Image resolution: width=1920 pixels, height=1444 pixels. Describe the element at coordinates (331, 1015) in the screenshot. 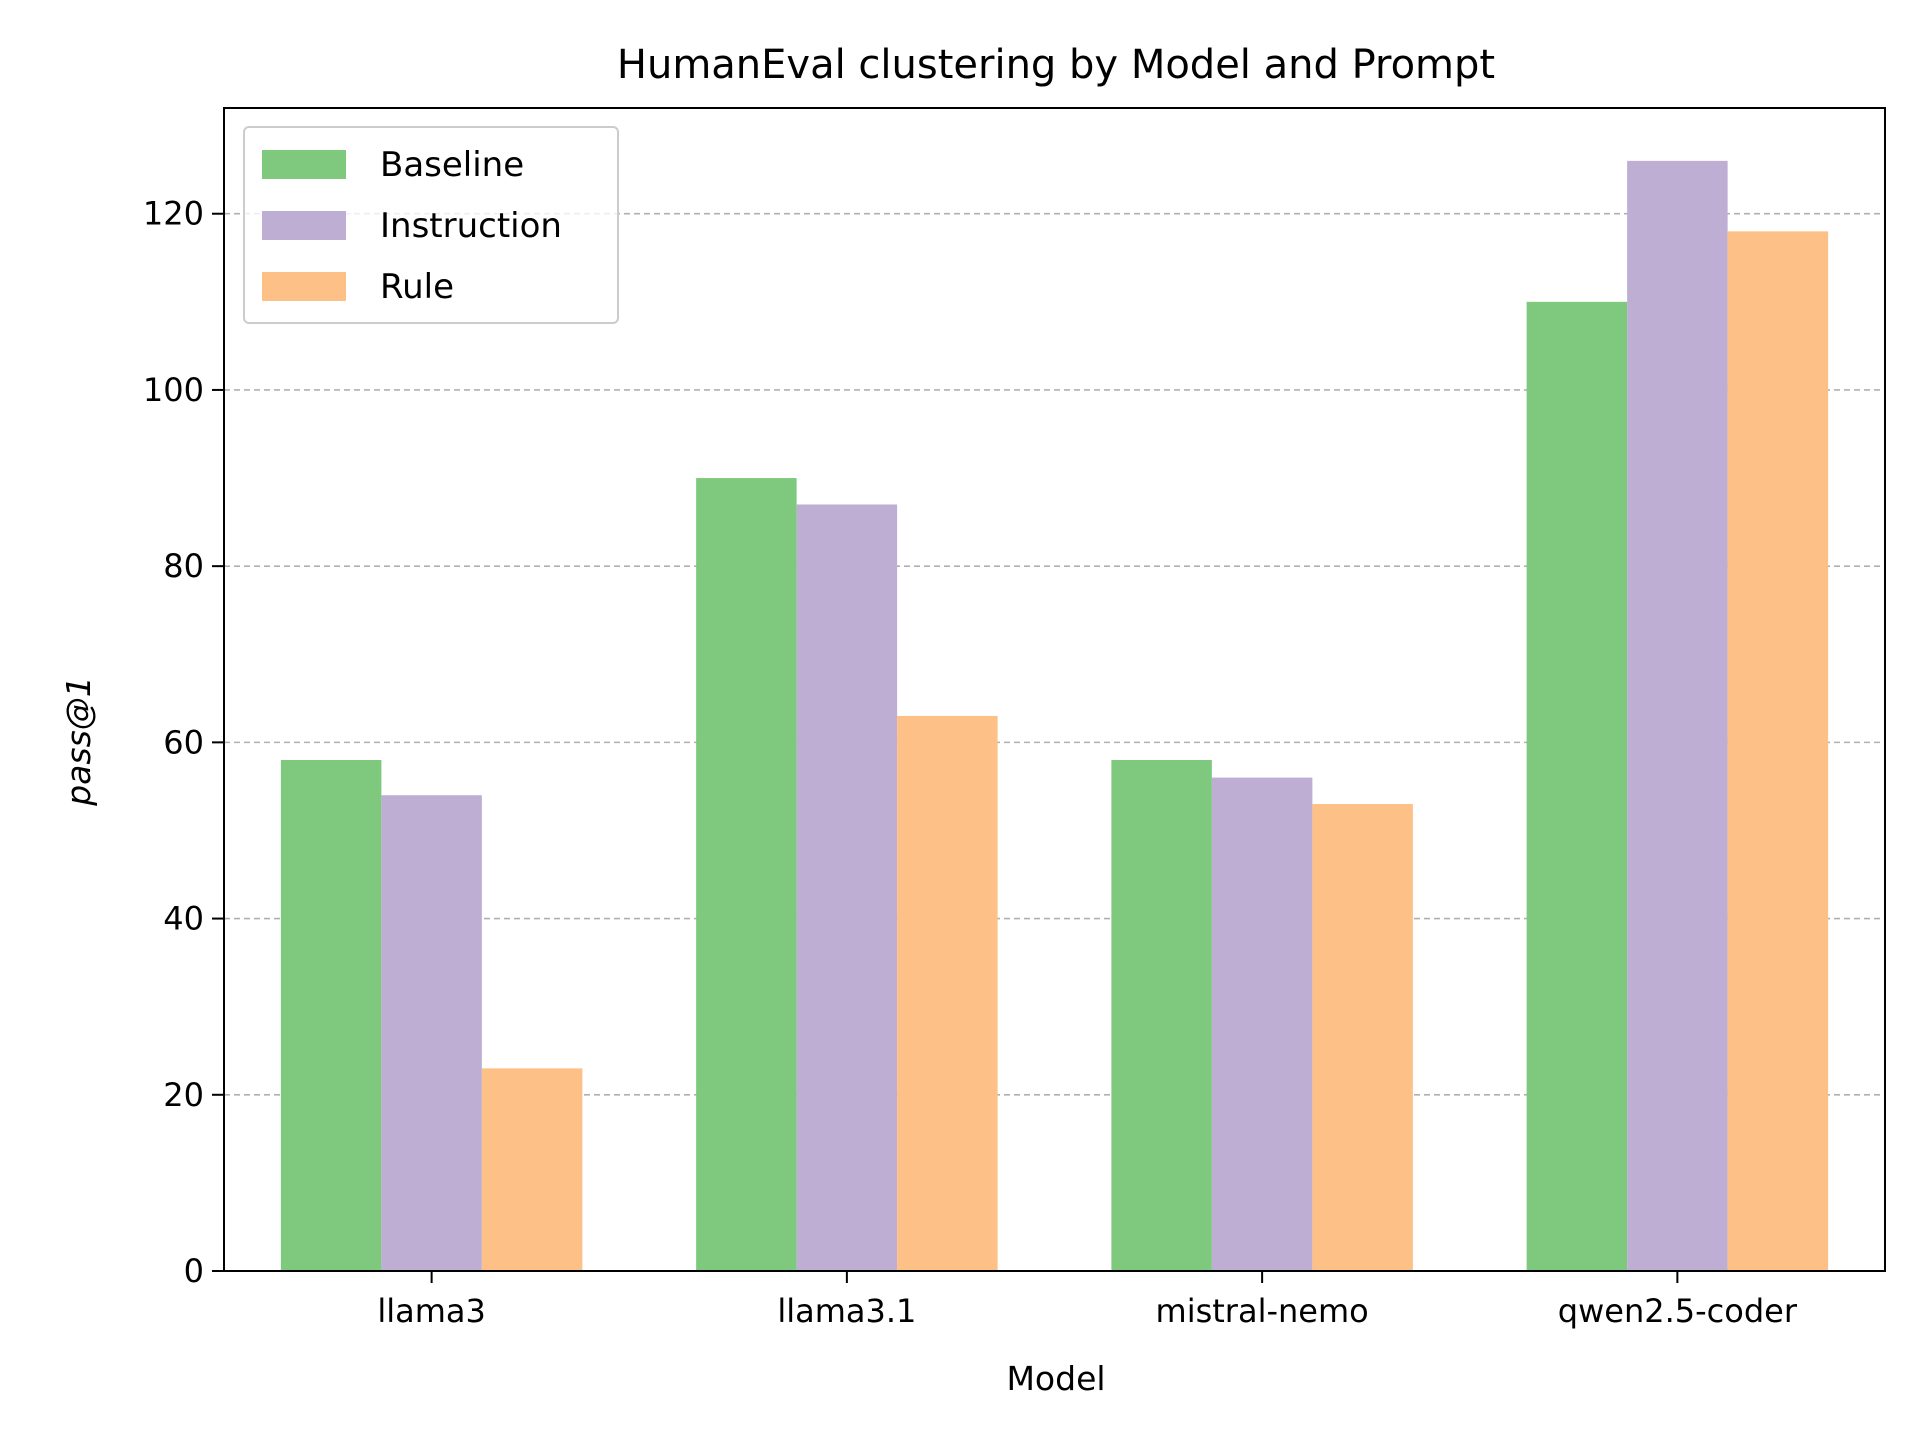

I see `bar-baseline-llama3` at that location.